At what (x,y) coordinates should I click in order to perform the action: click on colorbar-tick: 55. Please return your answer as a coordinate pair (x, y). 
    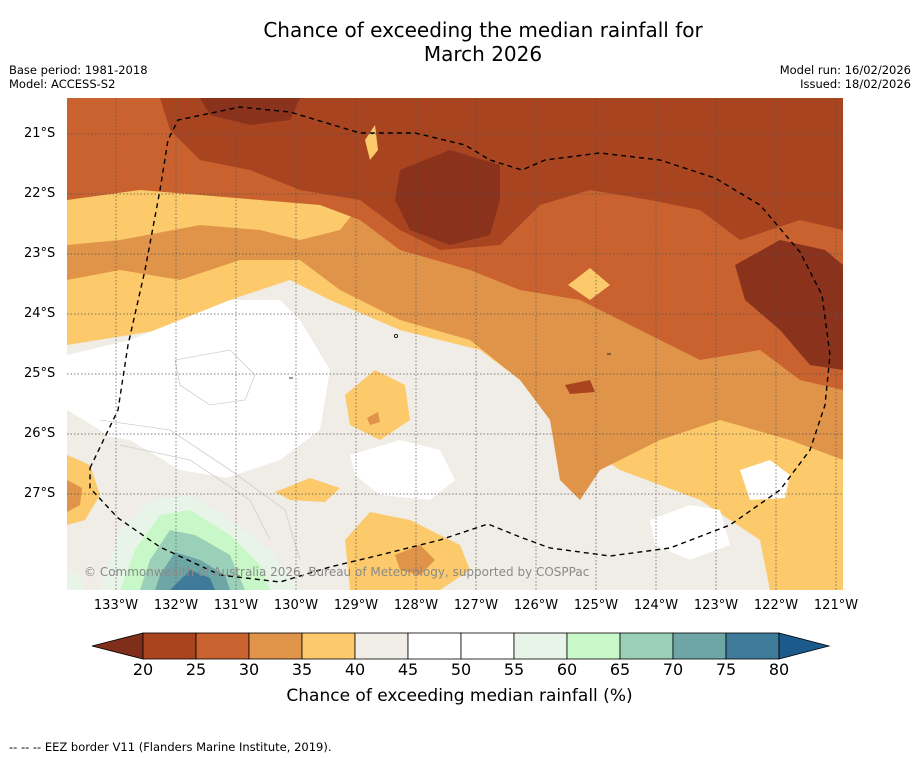
    Looking at the image, I should click on (514, 669).